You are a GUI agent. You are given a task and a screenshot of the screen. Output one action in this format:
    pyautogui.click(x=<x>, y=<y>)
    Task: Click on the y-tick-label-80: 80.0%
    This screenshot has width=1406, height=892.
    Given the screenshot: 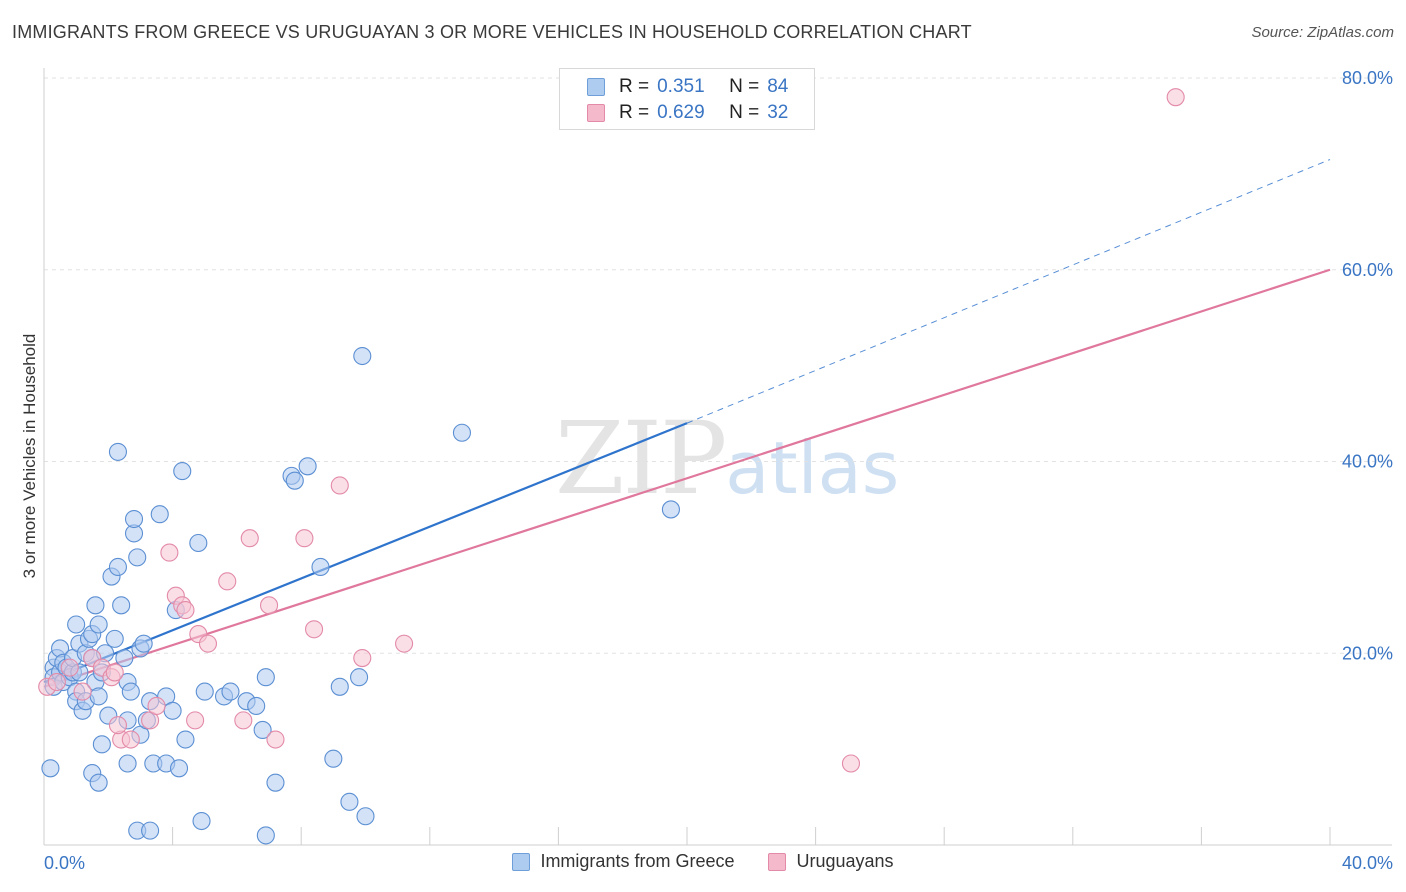 What is the action you would take?
    pyautogui.click(x=1367, y=78)
    